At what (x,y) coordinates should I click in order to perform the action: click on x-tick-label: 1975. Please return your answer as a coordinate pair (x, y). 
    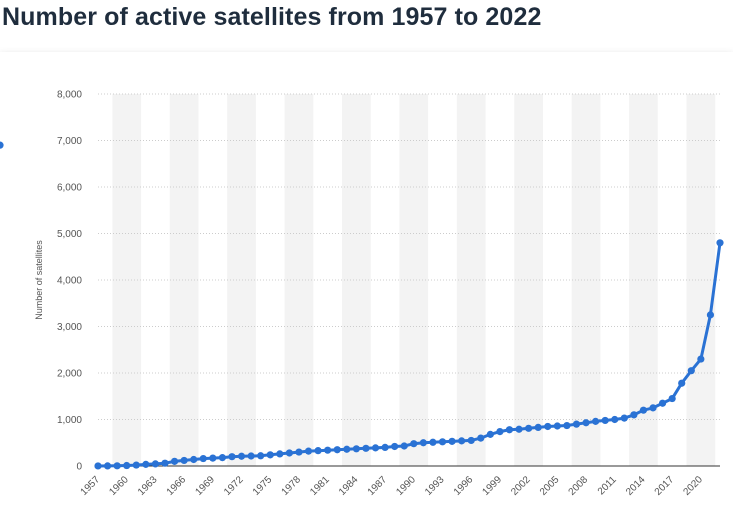
    Looking at the image, I should click on (263, 486).